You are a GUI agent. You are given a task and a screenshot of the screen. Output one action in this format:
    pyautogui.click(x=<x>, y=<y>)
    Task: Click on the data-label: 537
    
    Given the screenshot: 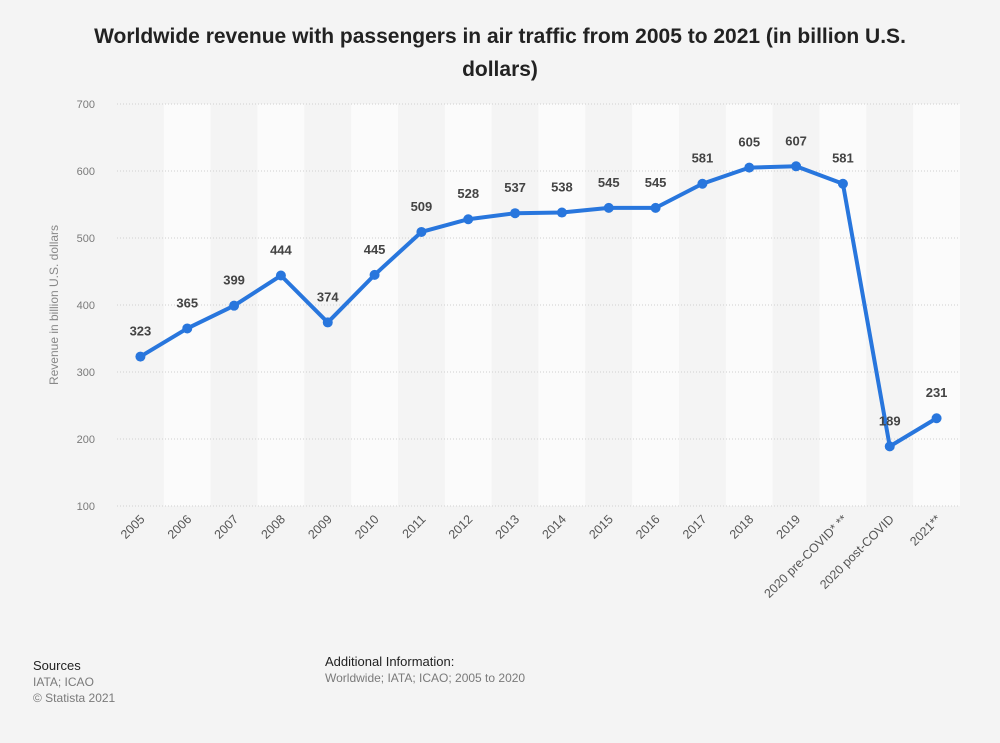 What is the action you would take?
    pyautogui.click(x=515, y=187)
    